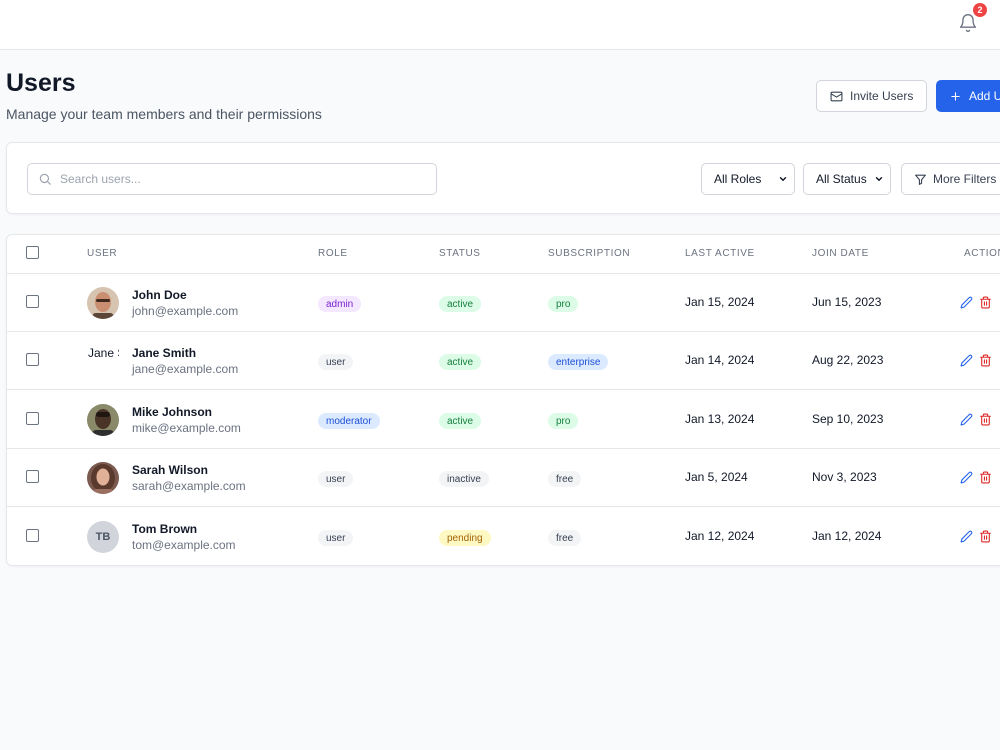 This screenshot has height=750, width=1000. What do you see at coordinates (340, 304) in the screenshot?
I see `role-badge: admin` at bounding box center [340, 304].